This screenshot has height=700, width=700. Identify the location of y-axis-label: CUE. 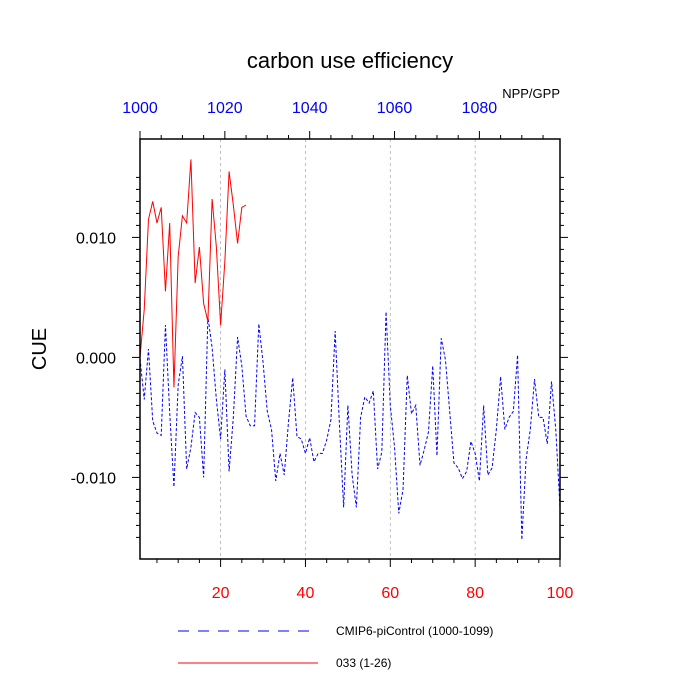
(40, 349).